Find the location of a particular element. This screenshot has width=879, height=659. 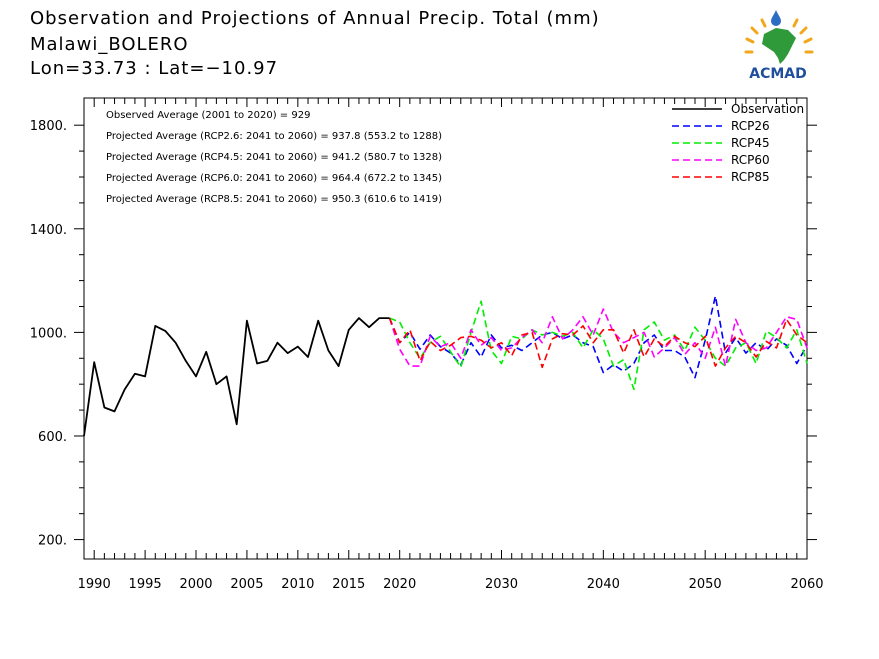

x-tick-label: 2010 is located at coordinates (297, 584).